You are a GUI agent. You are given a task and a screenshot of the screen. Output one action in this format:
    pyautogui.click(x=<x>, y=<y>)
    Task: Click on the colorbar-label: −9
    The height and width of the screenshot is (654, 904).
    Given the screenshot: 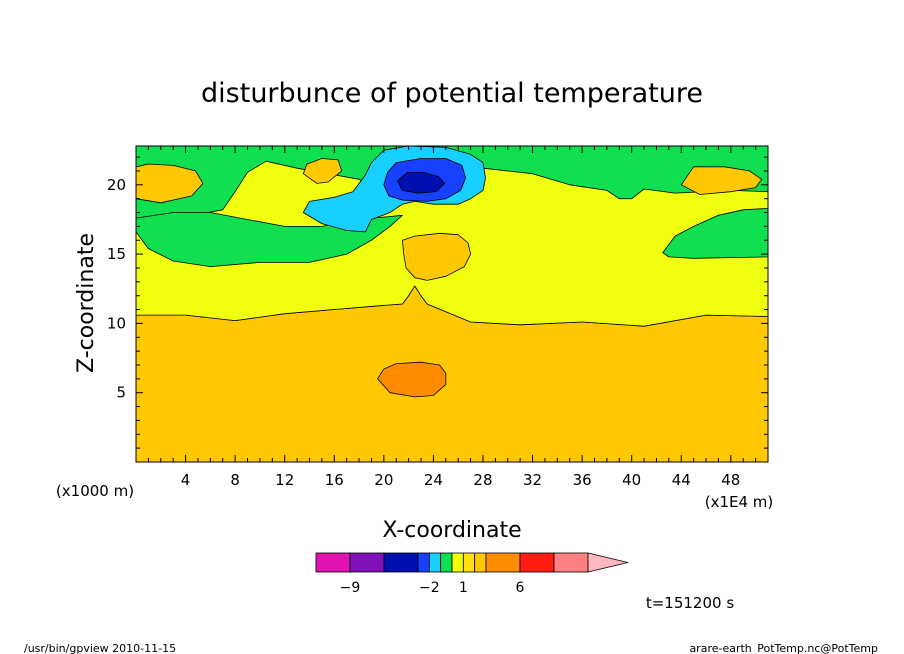 What is the action you would take?
    pyautogui.click(x=350, y=588)
    